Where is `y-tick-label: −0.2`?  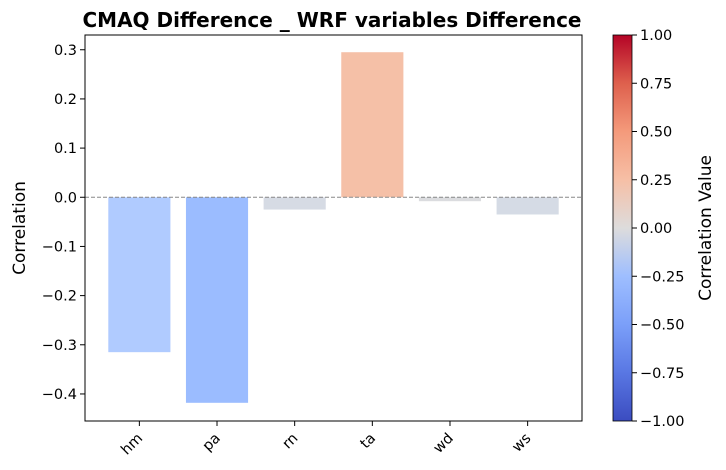
y-tick-label: −0.2 is located at coordinates (59, 297).